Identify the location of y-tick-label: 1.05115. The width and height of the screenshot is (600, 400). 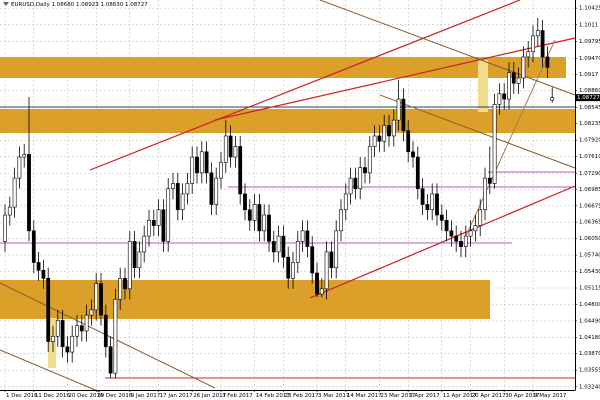
(589, 289).